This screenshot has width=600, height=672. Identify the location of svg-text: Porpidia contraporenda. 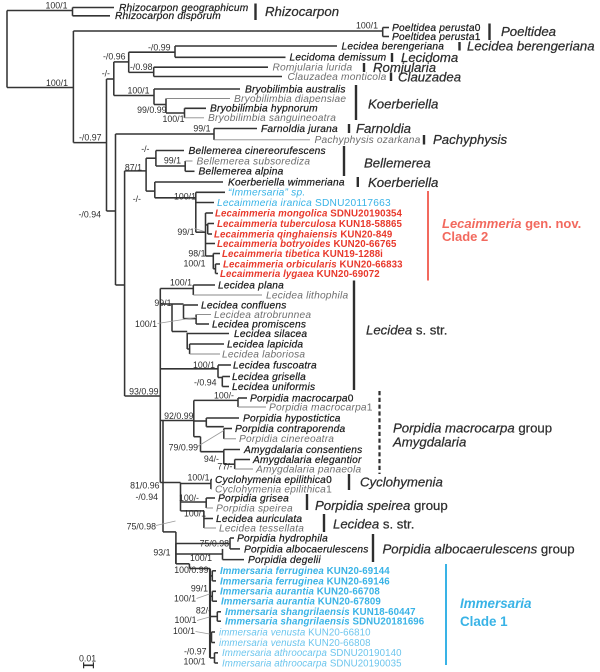
(290, 429).